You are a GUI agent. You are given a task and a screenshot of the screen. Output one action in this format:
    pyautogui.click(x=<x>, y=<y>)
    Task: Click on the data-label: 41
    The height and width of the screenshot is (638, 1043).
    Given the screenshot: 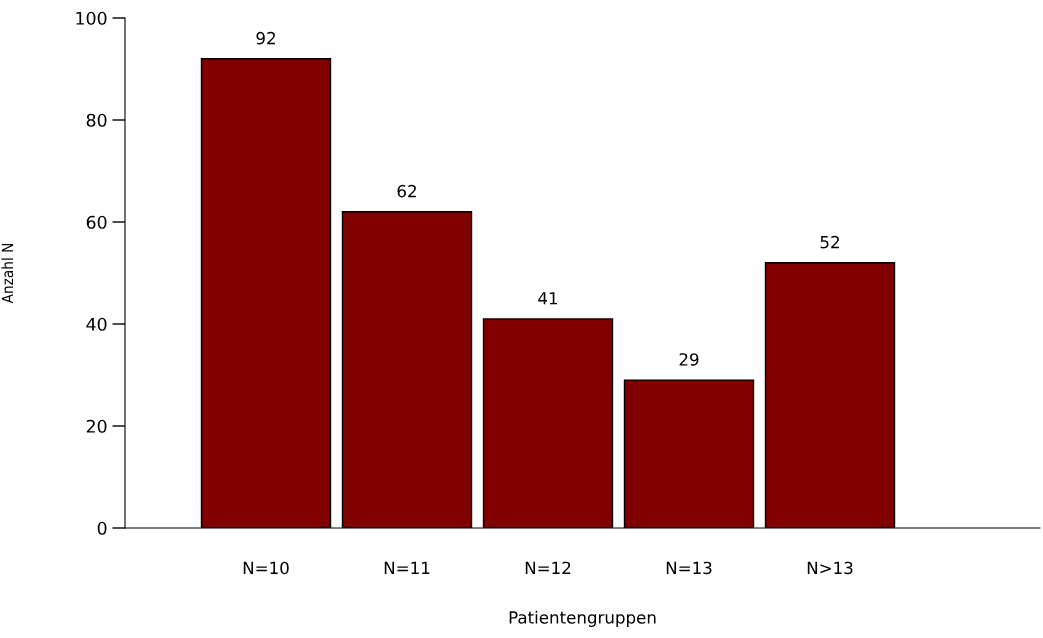 What is the action you would take?
    pyautogui.click(x=548, y=298)
    